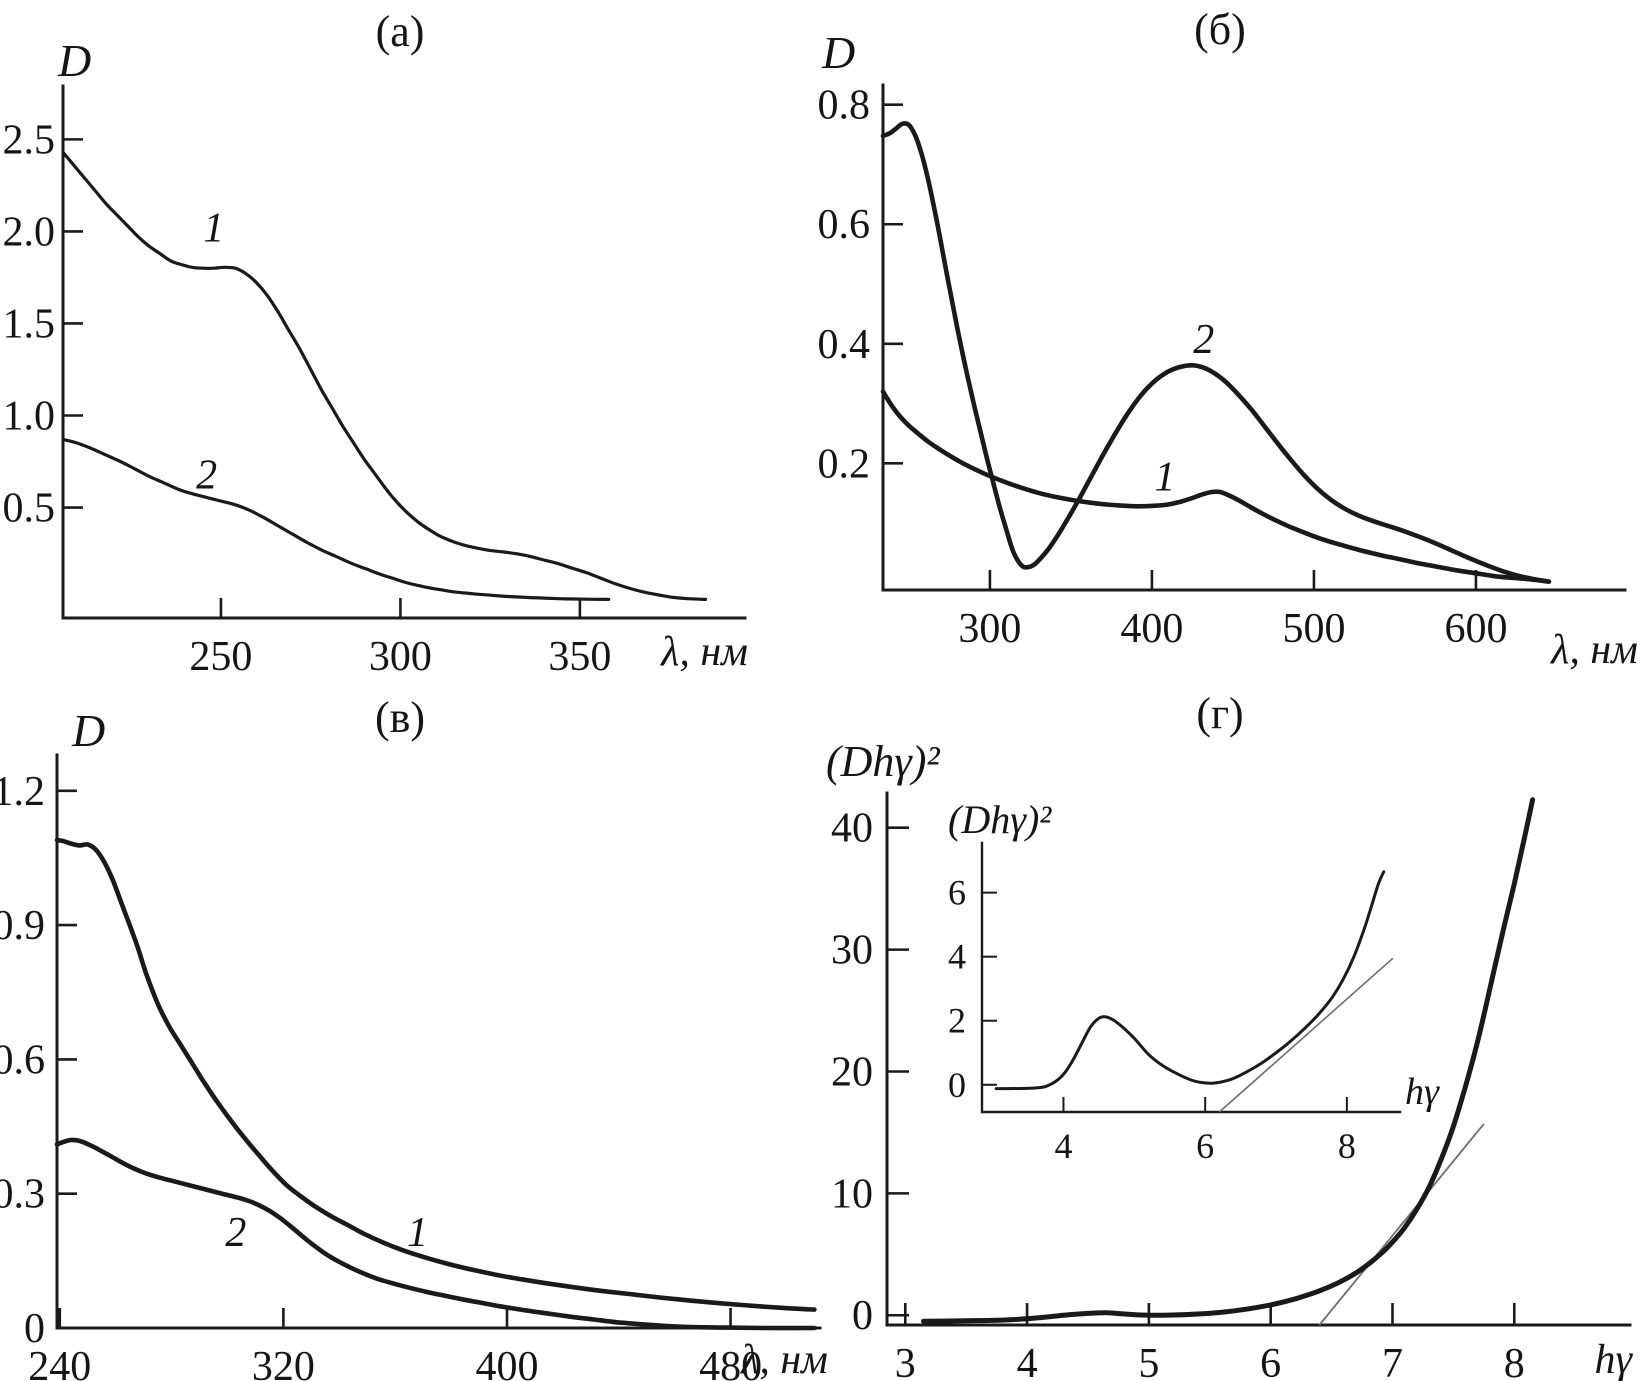 This screenshot has height=1381, width=1641. What do you see at coordinates (235, 1233) in the screenshot?
I see `panel-v-curve-label-2: 2` at bounding box center [235, 1233].